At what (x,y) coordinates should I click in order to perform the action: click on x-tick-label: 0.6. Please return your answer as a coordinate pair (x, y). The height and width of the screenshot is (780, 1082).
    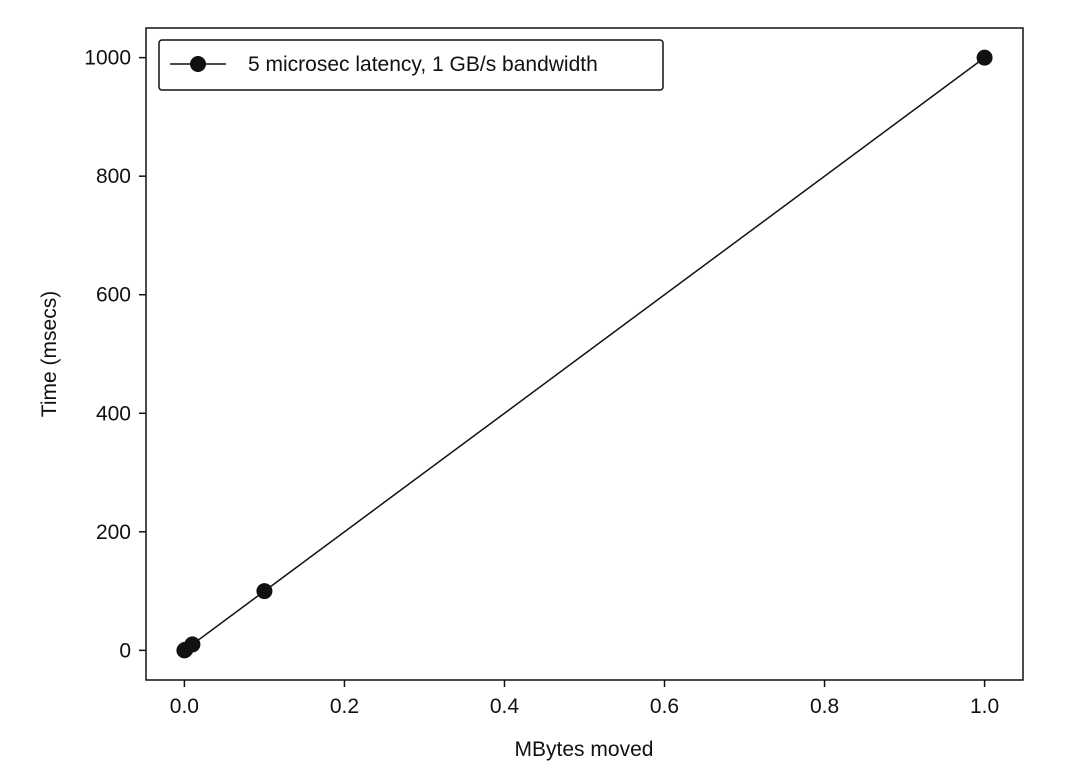
    Looking at the image, I should click on (664, 706).